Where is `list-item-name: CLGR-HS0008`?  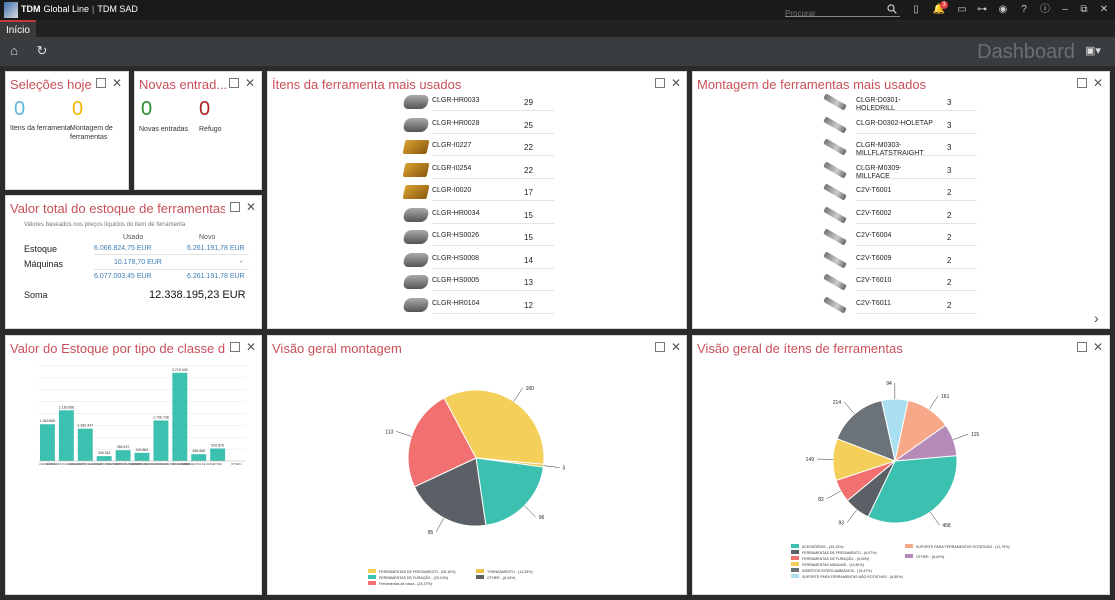 list-item-name: CLGR-HS0008 is located at coordinates (456, 258).